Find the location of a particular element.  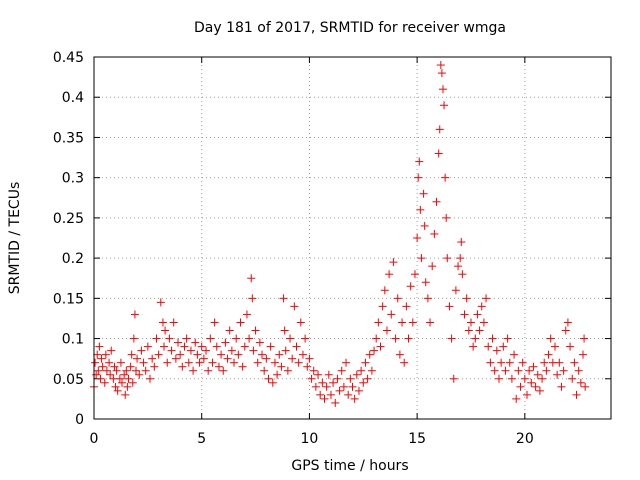

y-tick-label: 0.15 is located at coordinates (68, 299).